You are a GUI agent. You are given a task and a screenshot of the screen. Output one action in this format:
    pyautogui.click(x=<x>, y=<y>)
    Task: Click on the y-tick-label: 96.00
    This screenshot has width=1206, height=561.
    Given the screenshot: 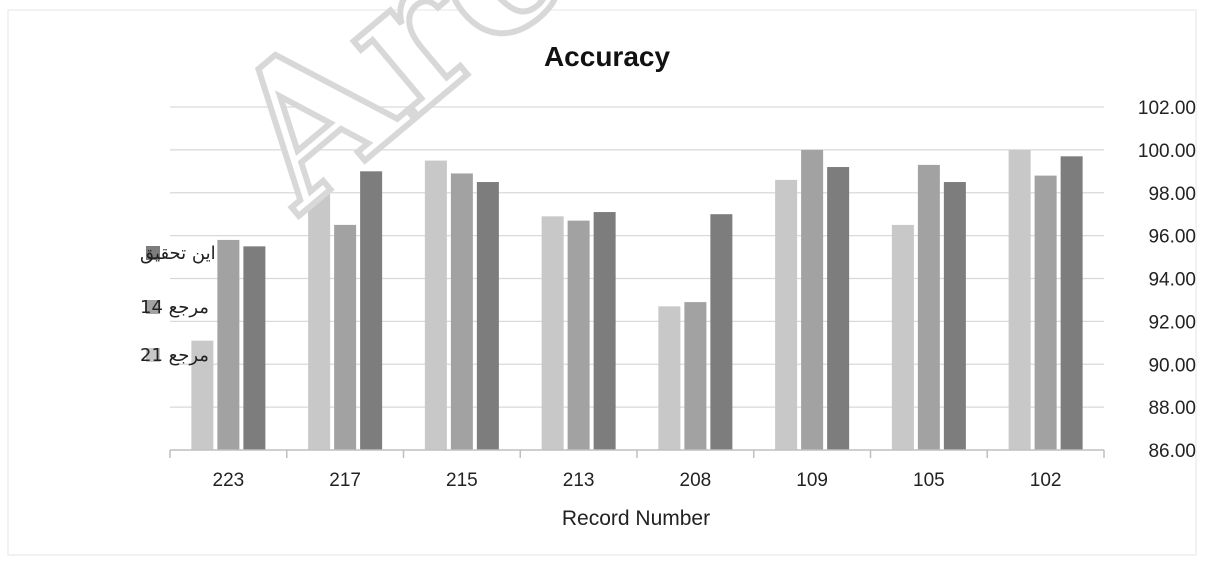 What is the action you would take?
    pyautogui.click(x=1172, y=237)
    